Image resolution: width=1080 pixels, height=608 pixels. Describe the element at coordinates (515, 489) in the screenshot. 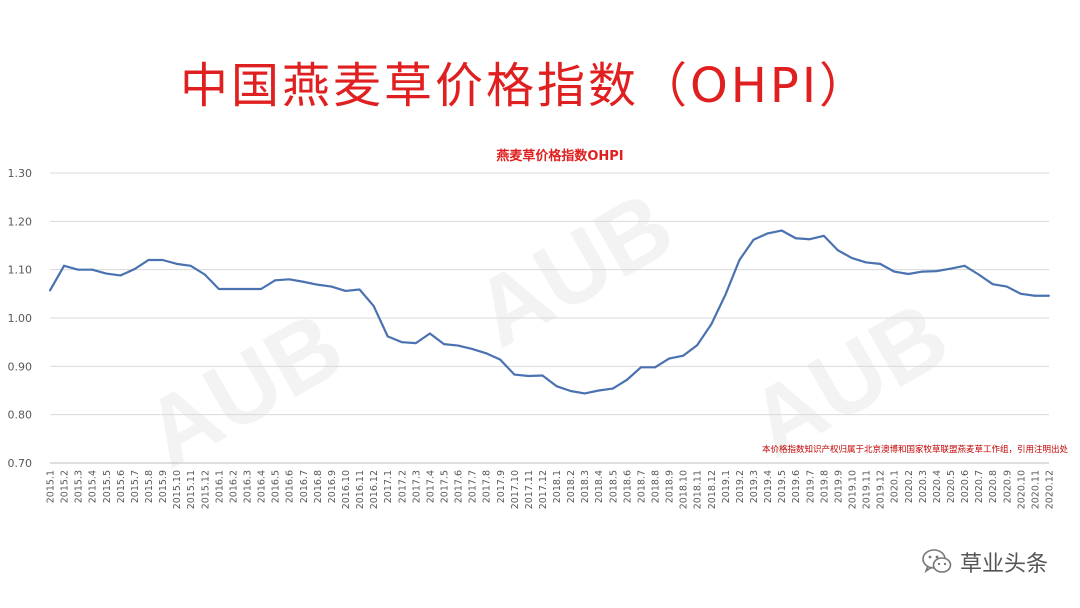

I see `x-tick-label: 2017.10` at that location.